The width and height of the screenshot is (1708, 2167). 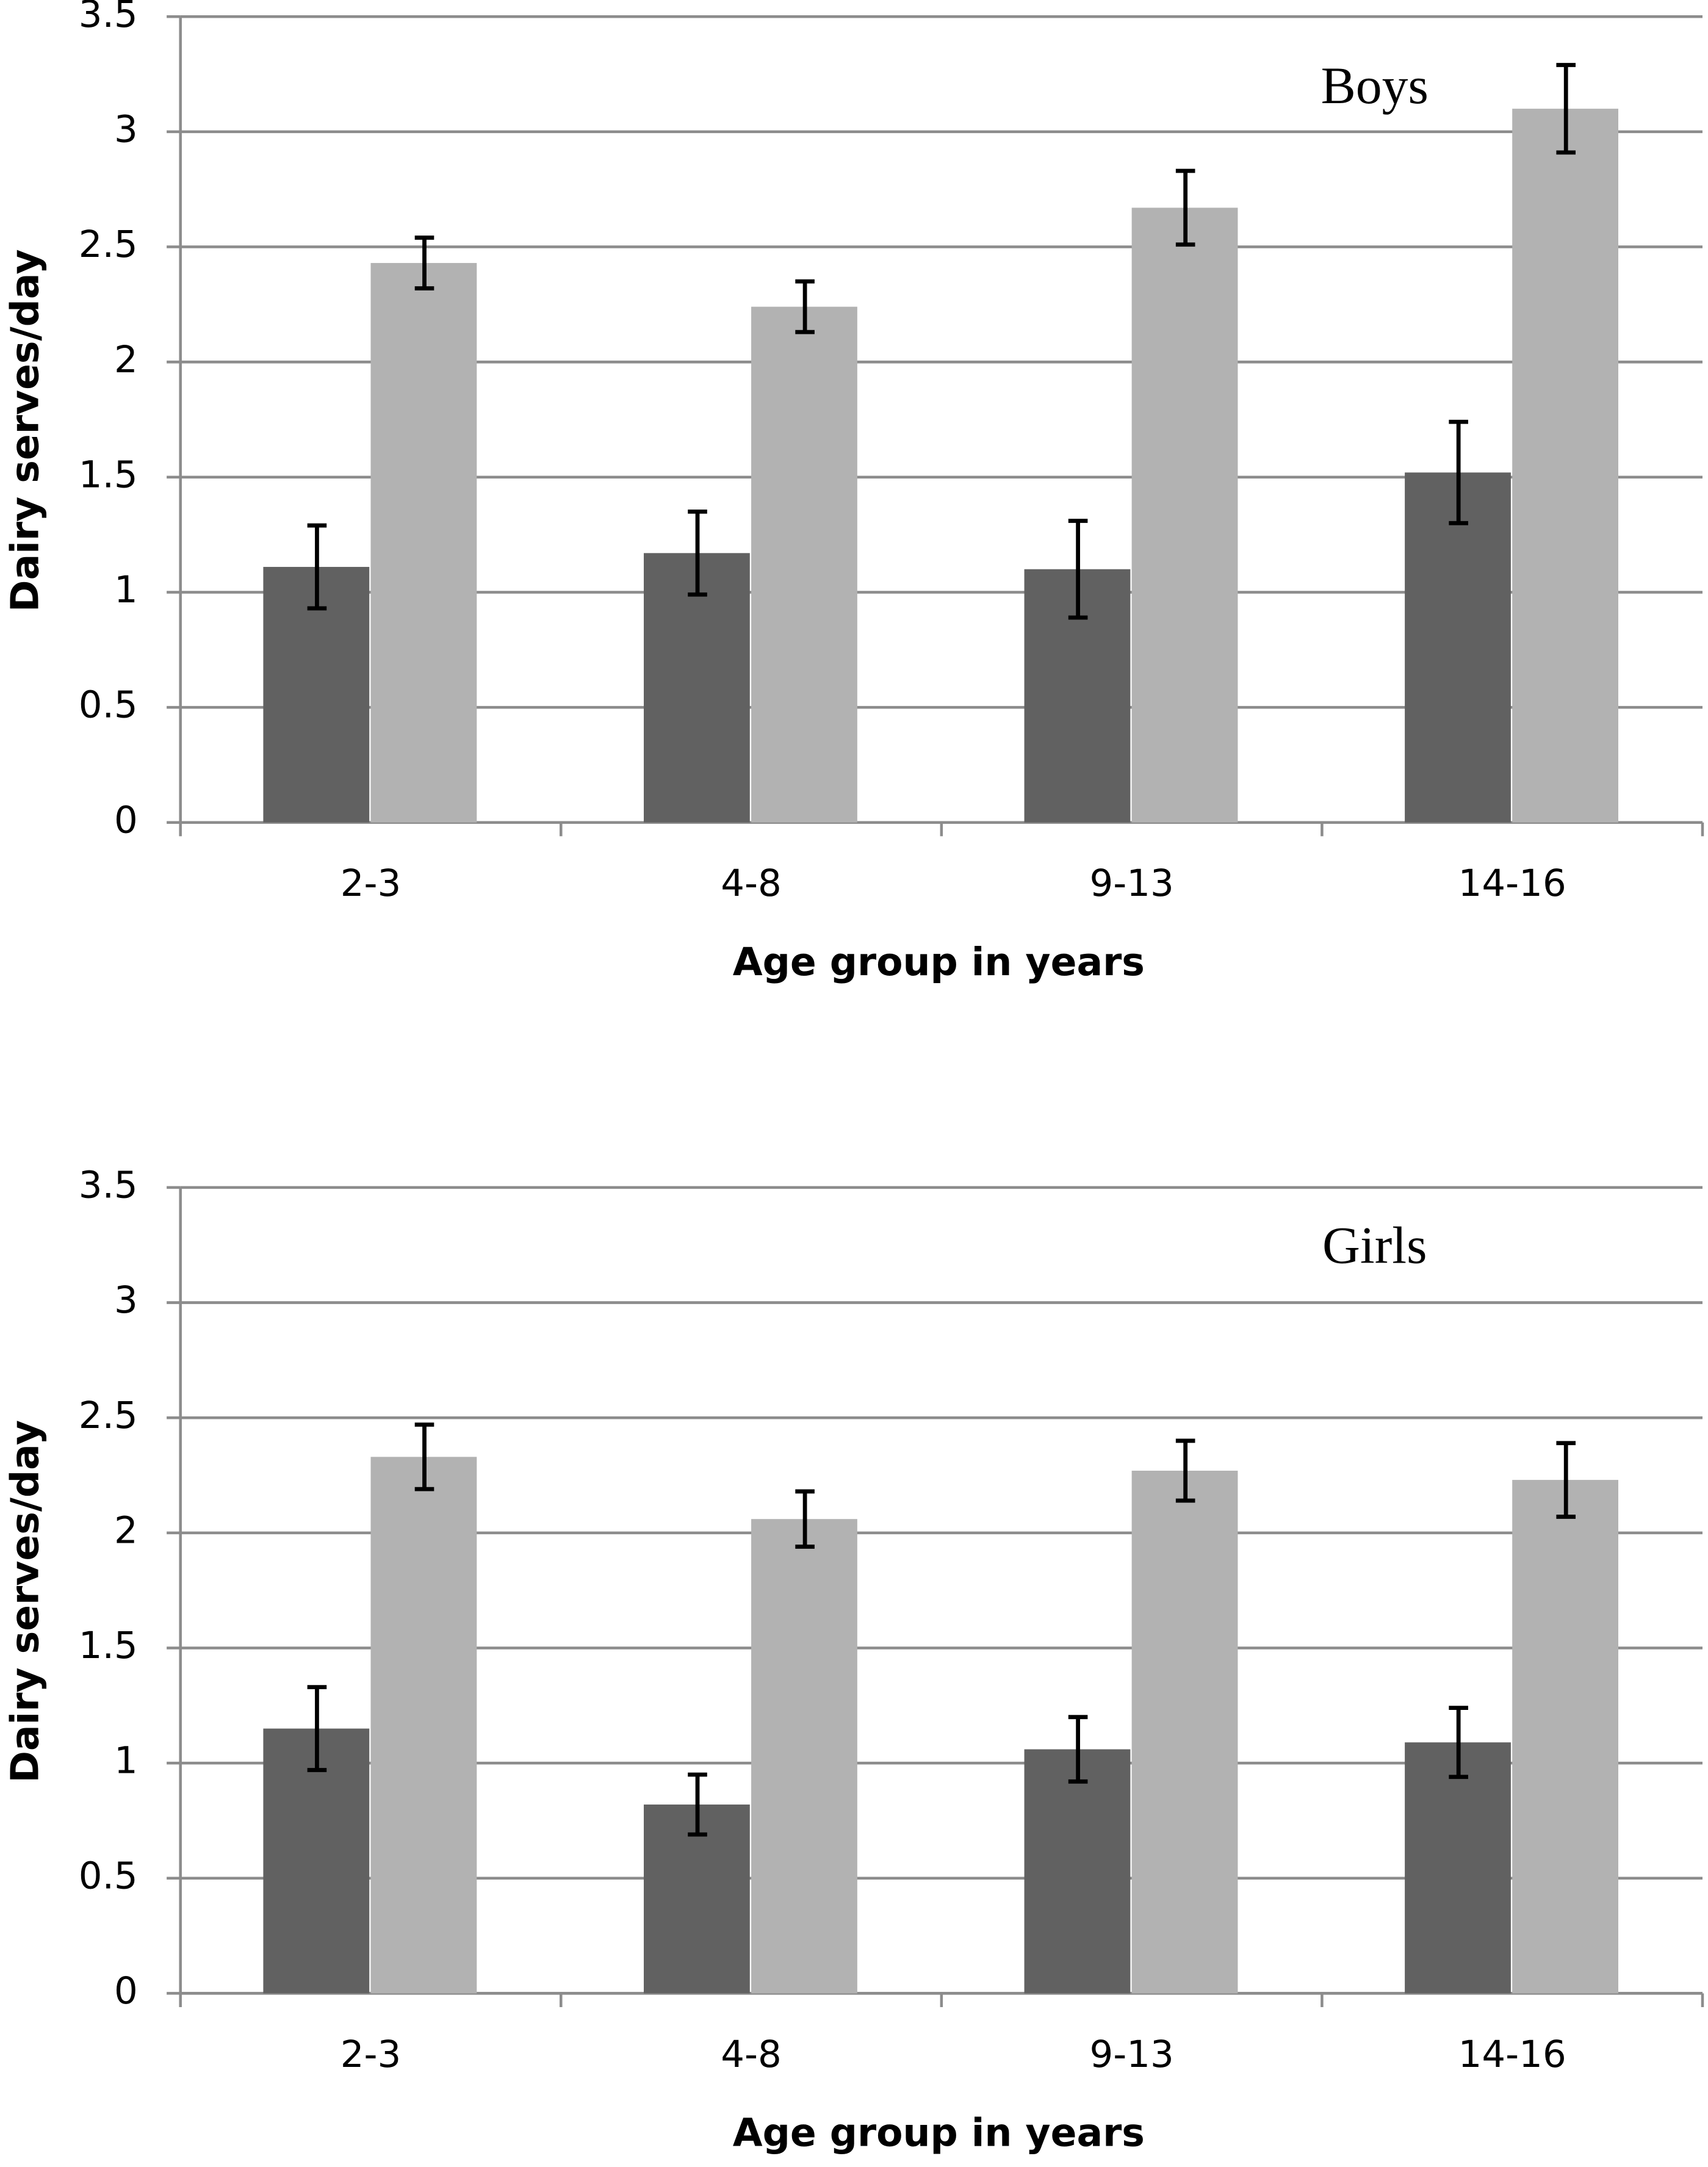 I want to click on annotation: Girls, so click(x=1374, y=1245).